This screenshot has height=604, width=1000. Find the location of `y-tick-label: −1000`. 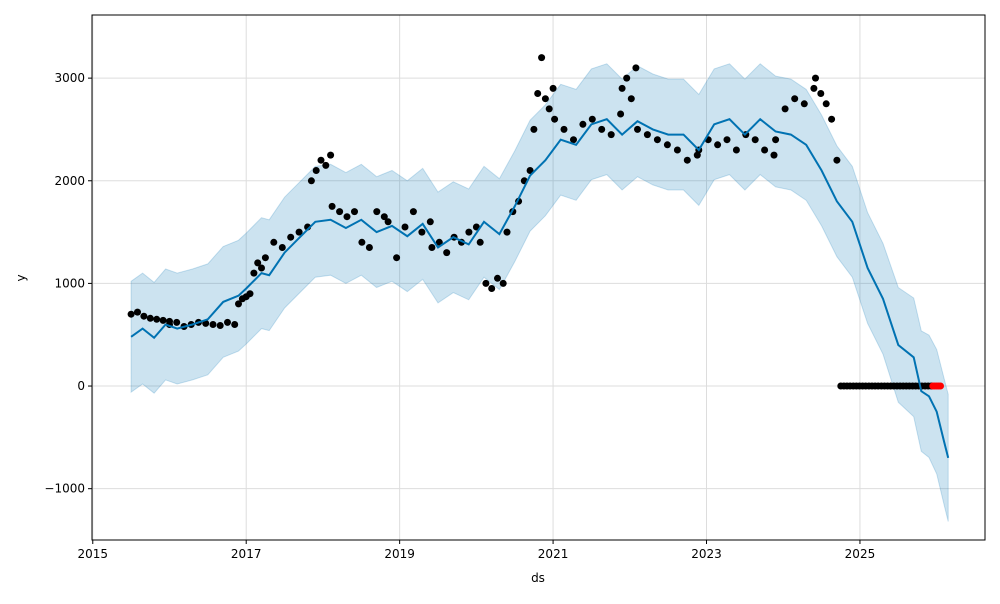

y-tick-label: −1000 is located at coordinates (64, 489).